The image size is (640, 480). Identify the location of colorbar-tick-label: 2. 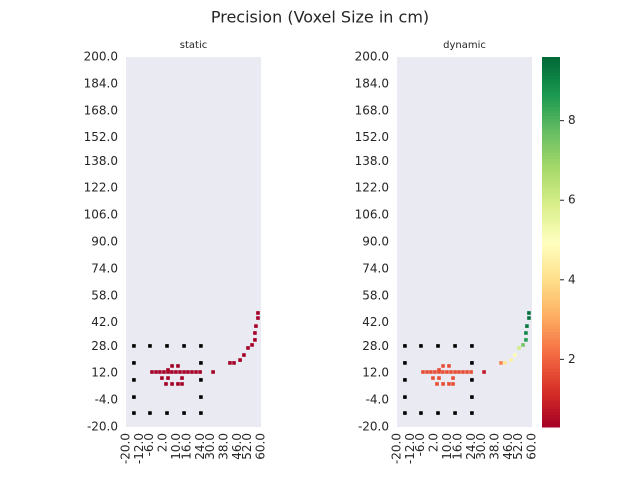
(572, 359).